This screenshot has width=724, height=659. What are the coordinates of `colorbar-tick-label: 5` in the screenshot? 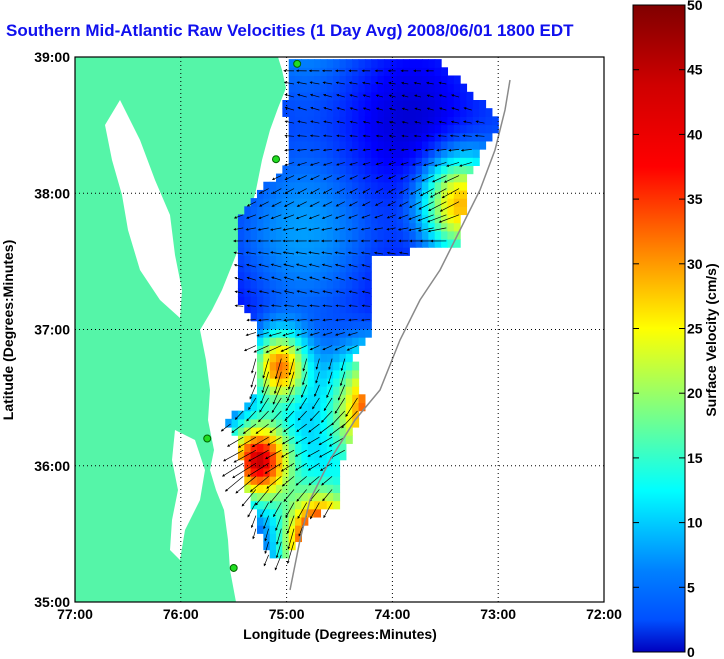 It's located at (691, 587).